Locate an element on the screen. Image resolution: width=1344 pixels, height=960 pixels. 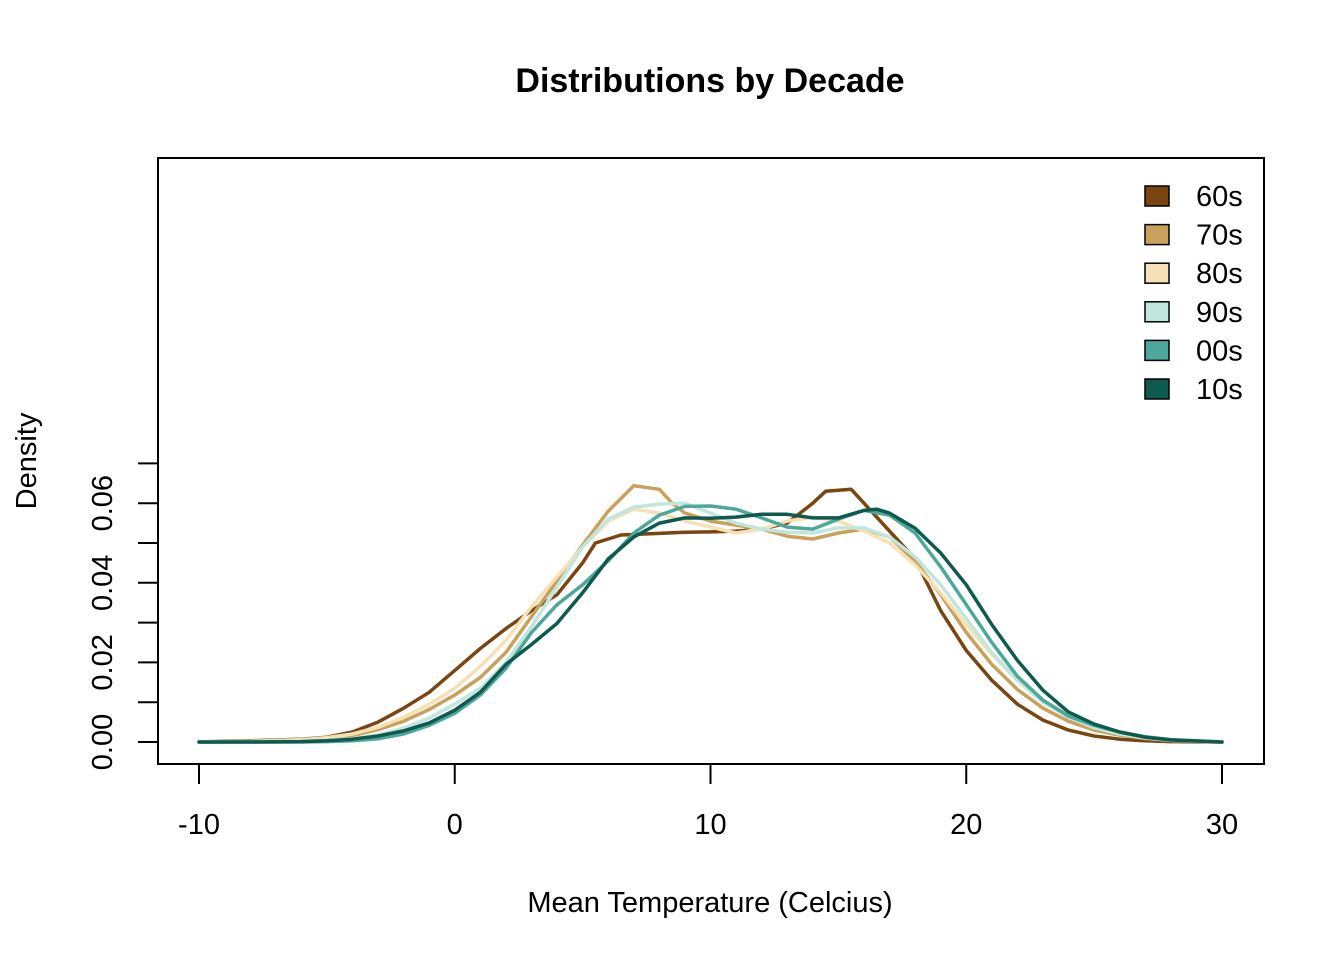
x-tick-label: 30 is located at coordinates (1222, 825).